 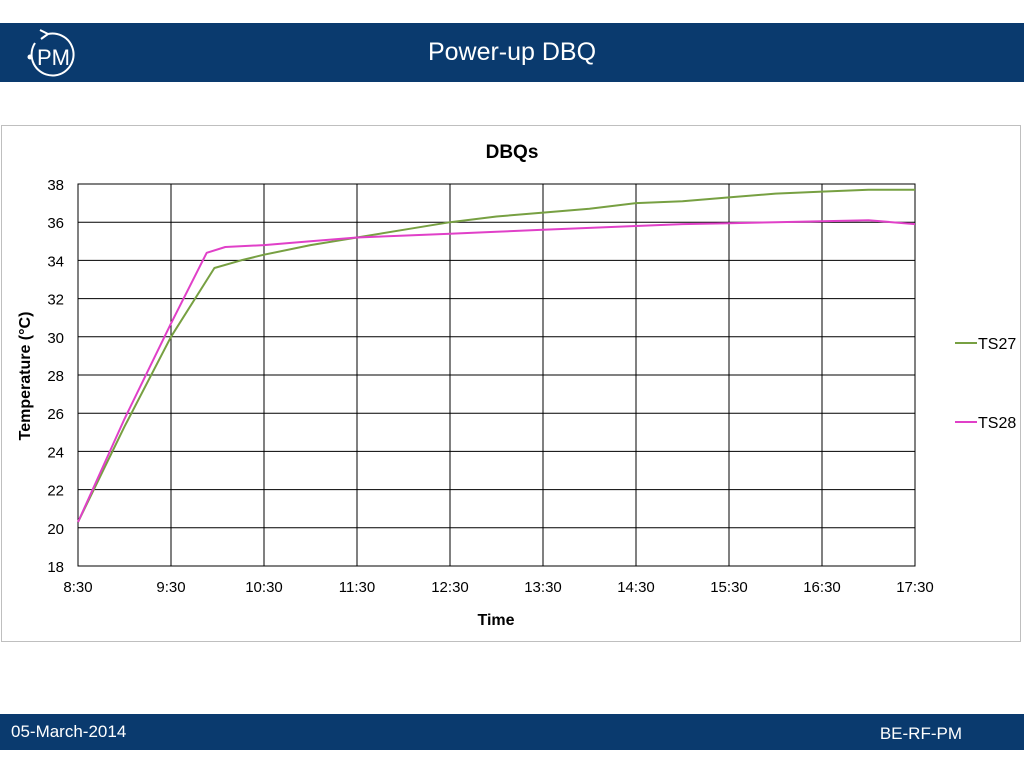 I want to click on y-tick-label: 28, so click(x=55, y=376).